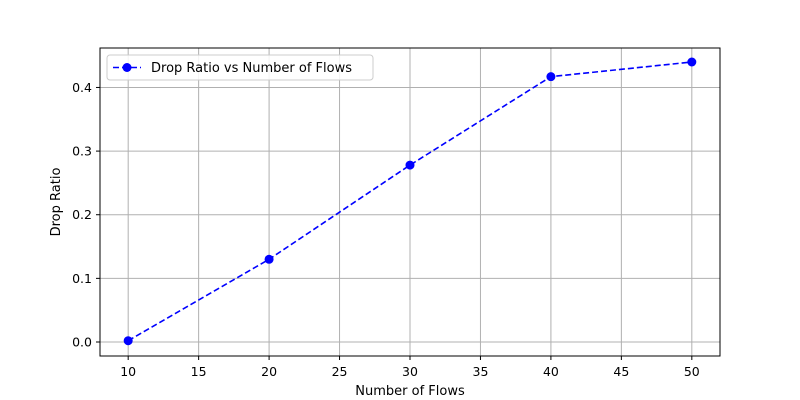  I want to click on y-tick-label-2: 0.2, so click(82, 214).